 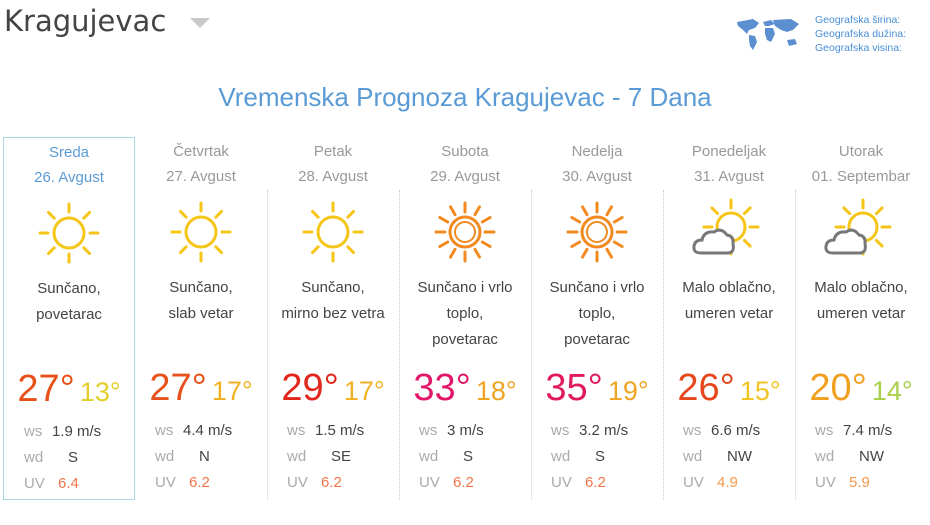 I want to click on day-name: Ponedeljak, so click(x=729, y=151).